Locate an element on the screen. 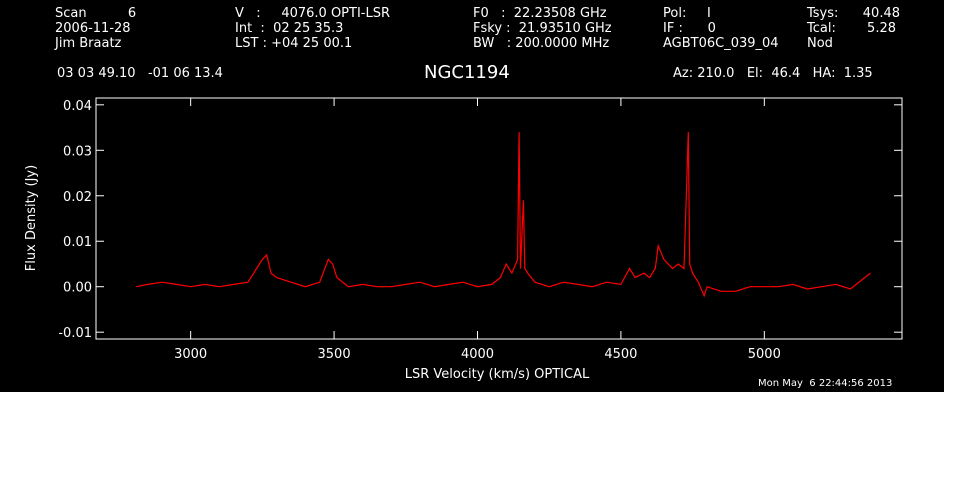 The width and height of the screenshot is (962, 490). observer-label: Jim Braatz is located at coordinates (88, 43).